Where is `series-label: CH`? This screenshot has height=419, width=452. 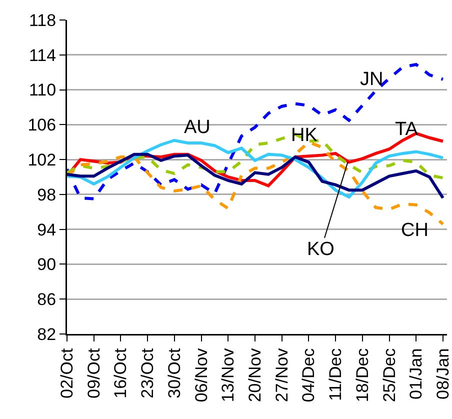
series-label: CH is located at coordinates (414, 230).